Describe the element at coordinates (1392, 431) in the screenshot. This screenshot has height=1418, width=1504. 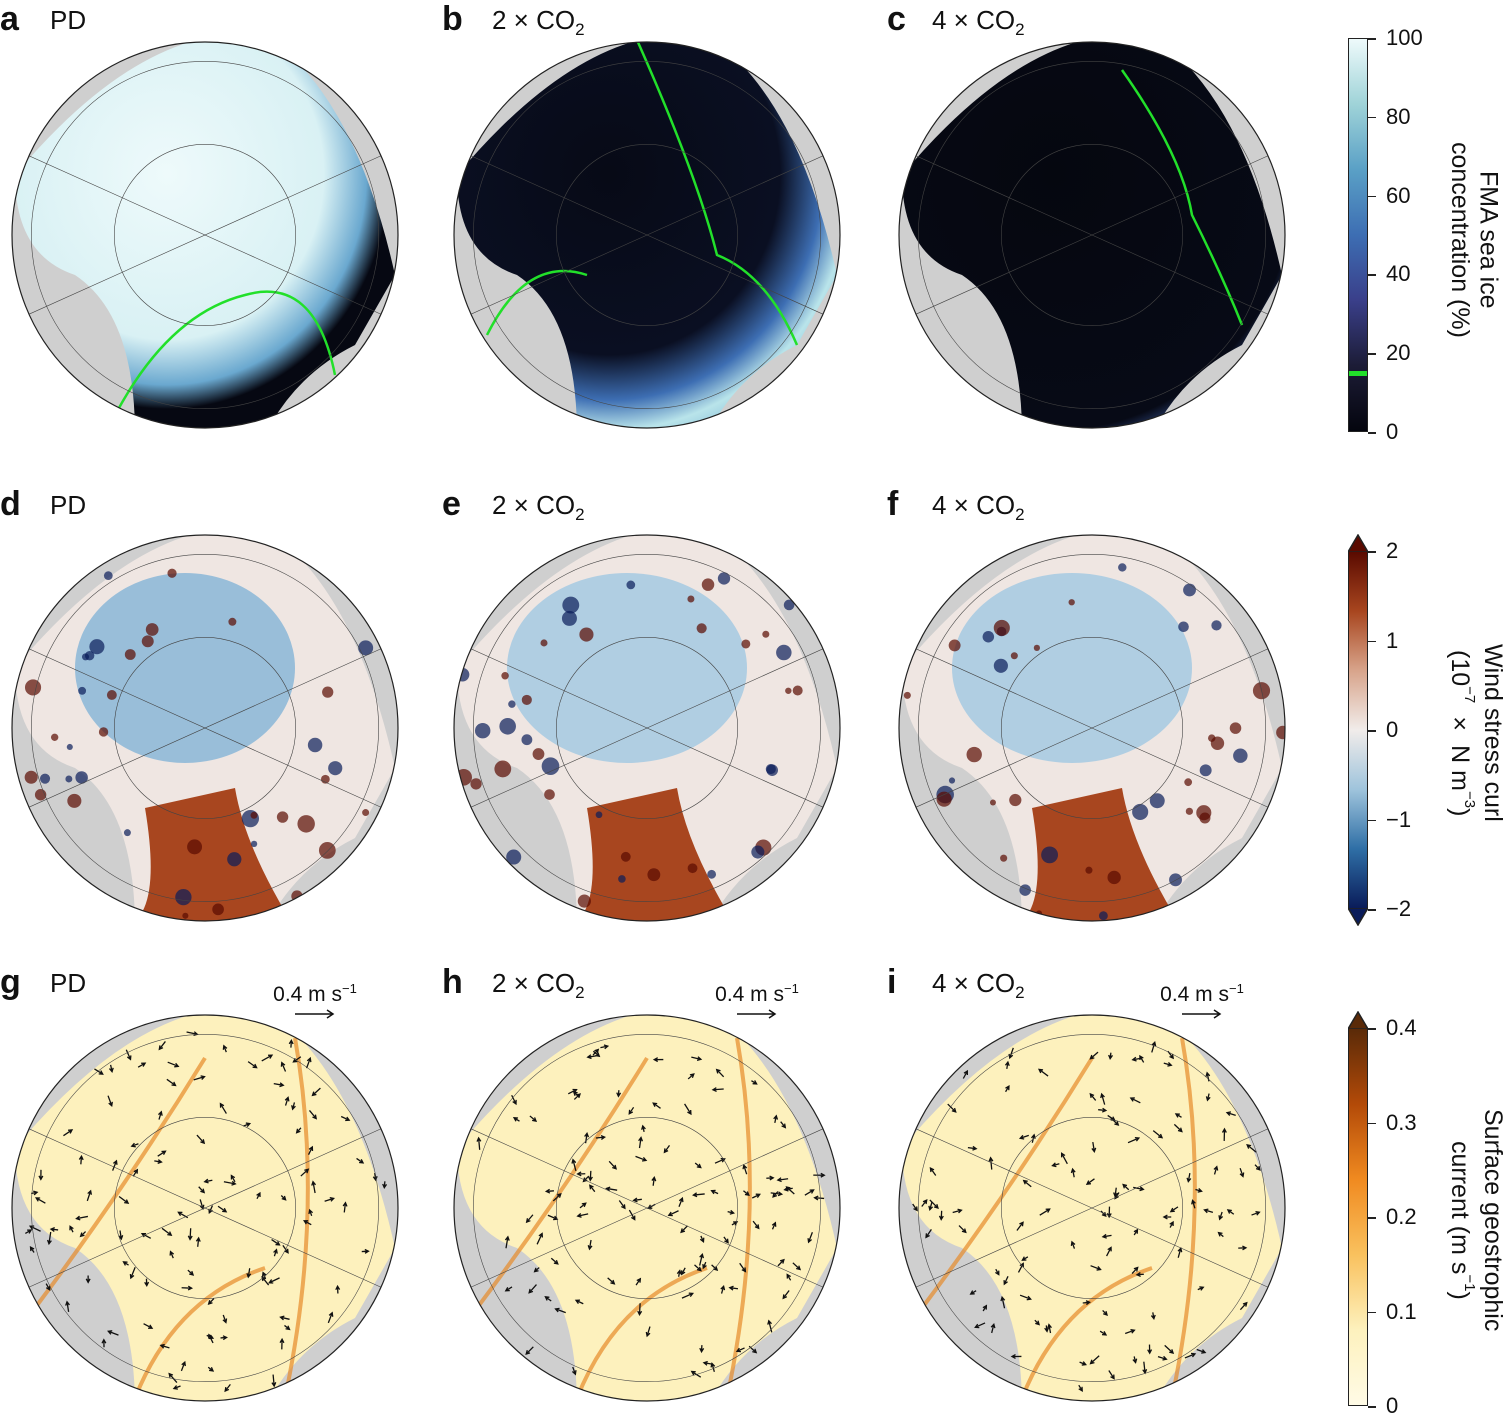
I see `colorbar-tick-label: 0` at that location.